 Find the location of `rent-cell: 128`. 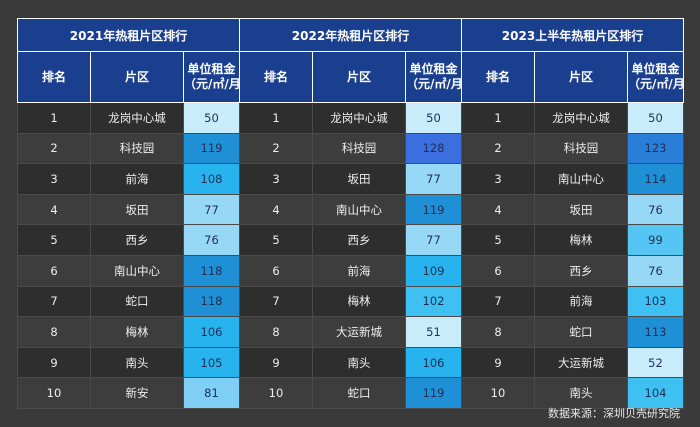

rent-cell: 128 is located at coordinates (433, 148).